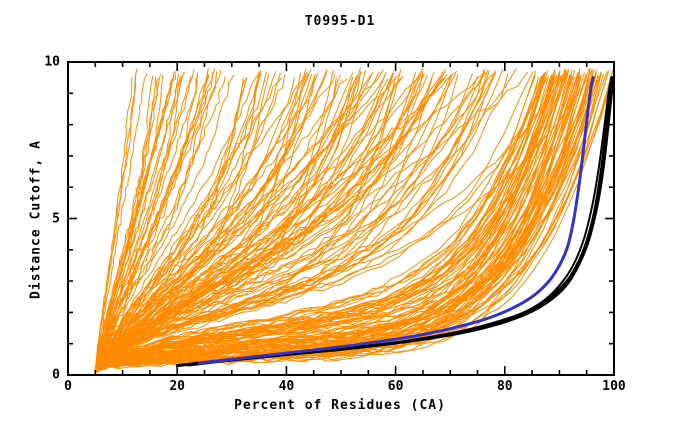 The height and width of the screenshot is (440, 680). What do you see at coordinates (340, 21) in the screenshot?
I see `page-title: T0995-D1` at bounding box center [340, 21].